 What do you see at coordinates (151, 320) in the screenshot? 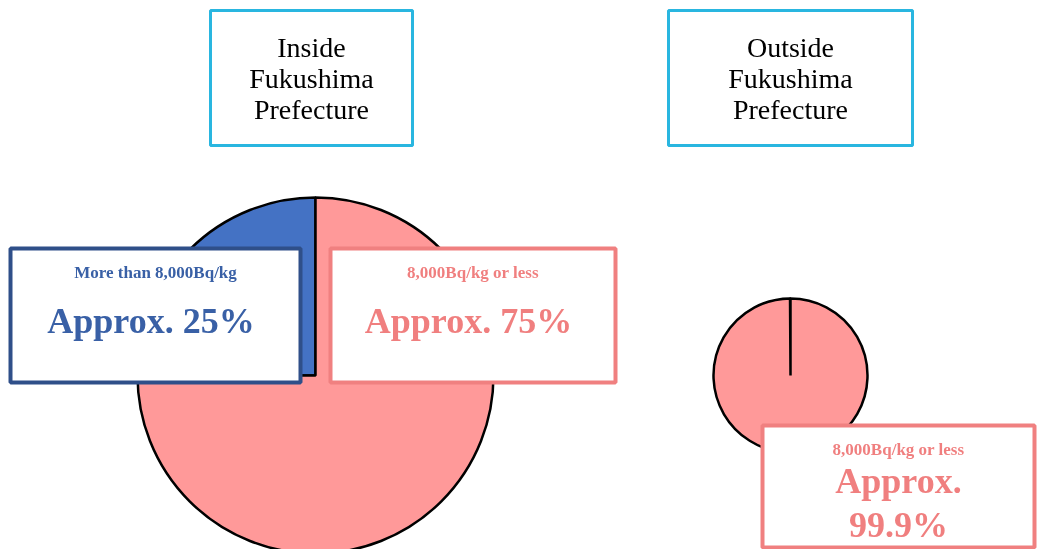
I see `data-label: Approx. 25%` at bounding box center [151, 320].